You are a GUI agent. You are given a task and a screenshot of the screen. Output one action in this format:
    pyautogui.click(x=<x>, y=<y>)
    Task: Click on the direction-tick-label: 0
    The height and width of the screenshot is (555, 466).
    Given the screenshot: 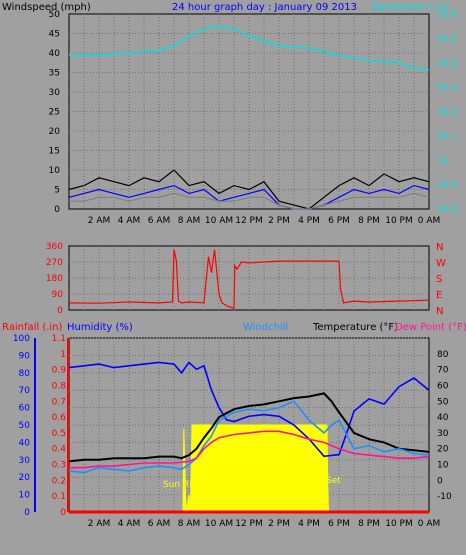 What is the action you would take?
    pyautogui.click(x=60, y=311)
    